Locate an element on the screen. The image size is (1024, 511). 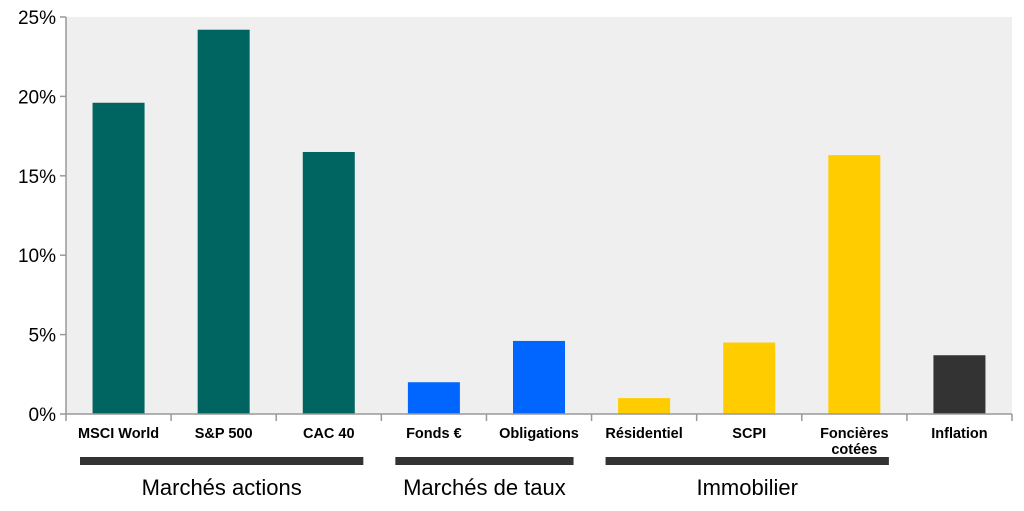
group-label: Marchés actions is located at coordinates (222, 487).